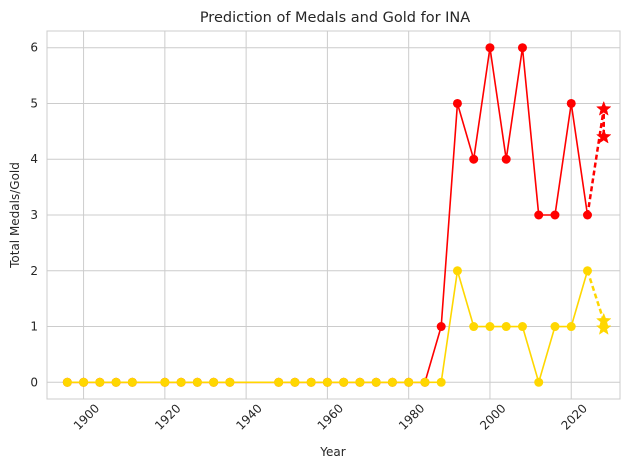 The width and height of the screenshot is (630, 470). Describe the element at coordinates (34, 327) in the screenshot. I see `y-tick-label: 1` at that location.